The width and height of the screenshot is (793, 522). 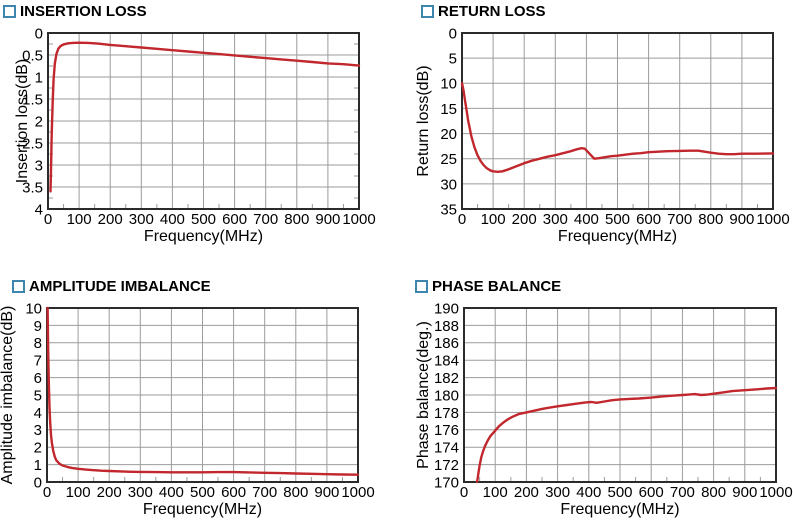 I want to click on y-tick-label: 7, so click(x=38, y=361).